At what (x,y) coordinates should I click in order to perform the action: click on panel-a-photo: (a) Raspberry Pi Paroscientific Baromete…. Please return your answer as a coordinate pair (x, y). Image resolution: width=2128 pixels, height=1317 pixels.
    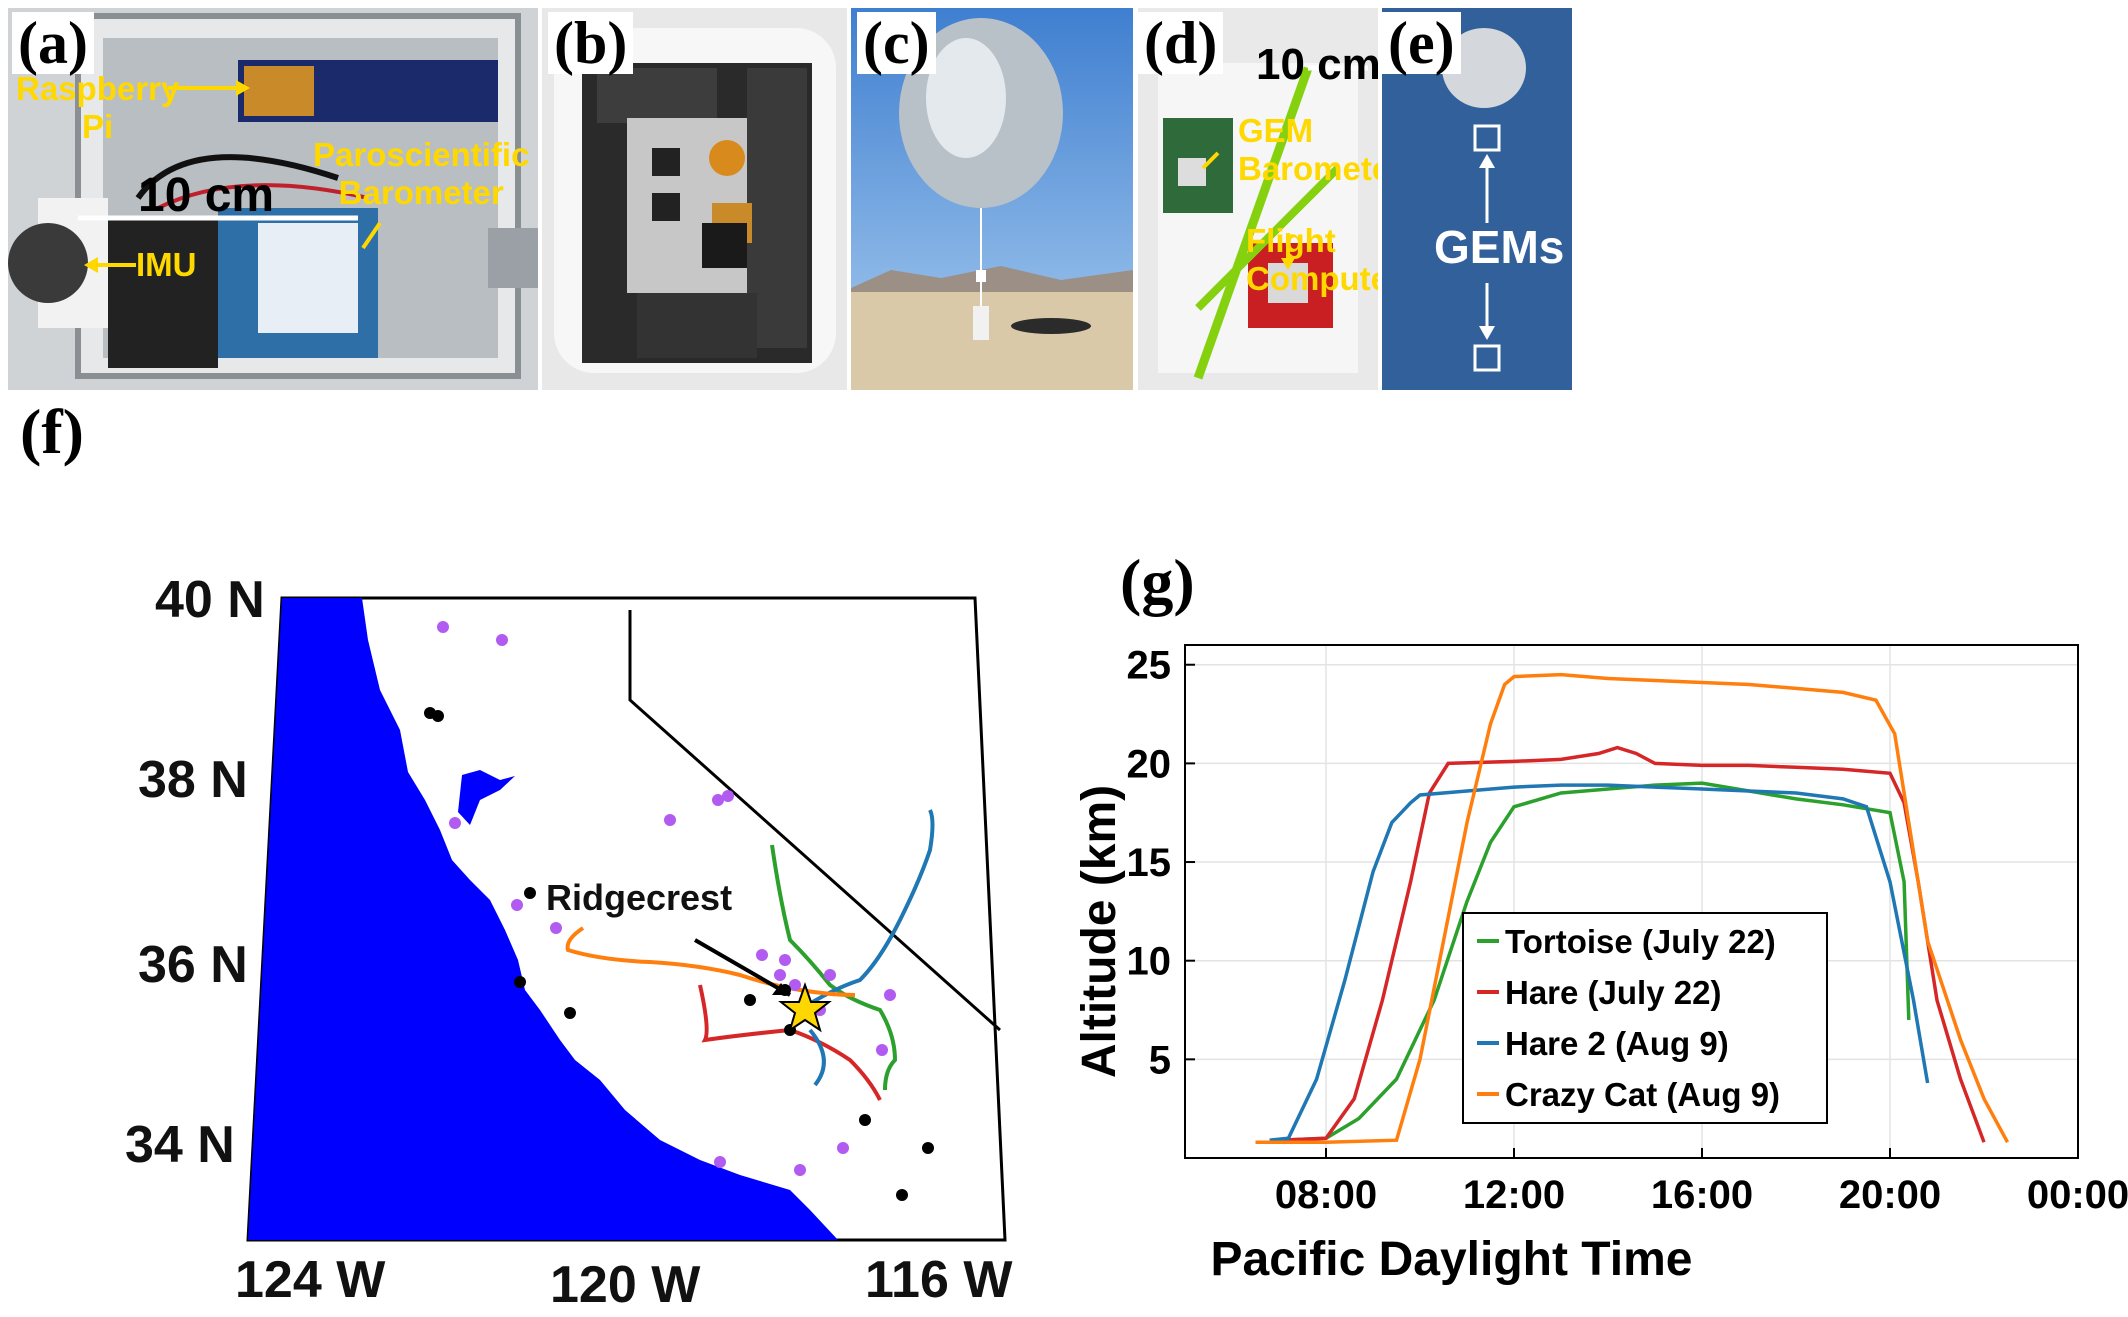
    Looking at the image, I should click on (273, 199).